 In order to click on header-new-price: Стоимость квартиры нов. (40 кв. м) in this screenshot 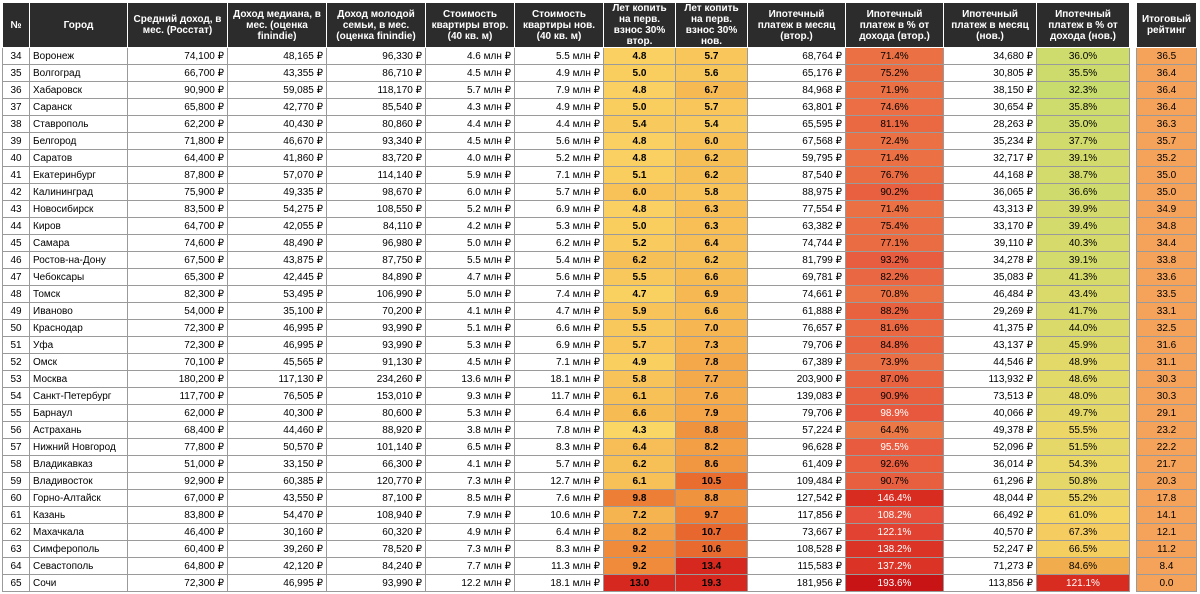, I will do `click(559, 25)`.